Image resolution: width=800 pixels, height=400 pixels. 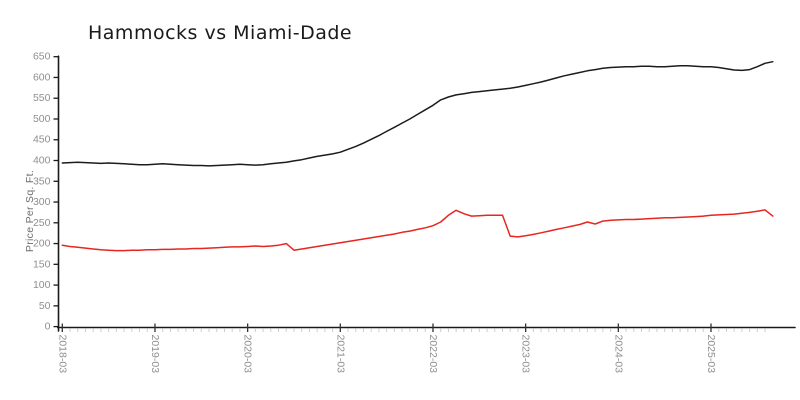 What do you see at coordinates (248, 354) in the screenshot?
I see `x-tick-label: 2020-03` at bounding box center [248, 354].